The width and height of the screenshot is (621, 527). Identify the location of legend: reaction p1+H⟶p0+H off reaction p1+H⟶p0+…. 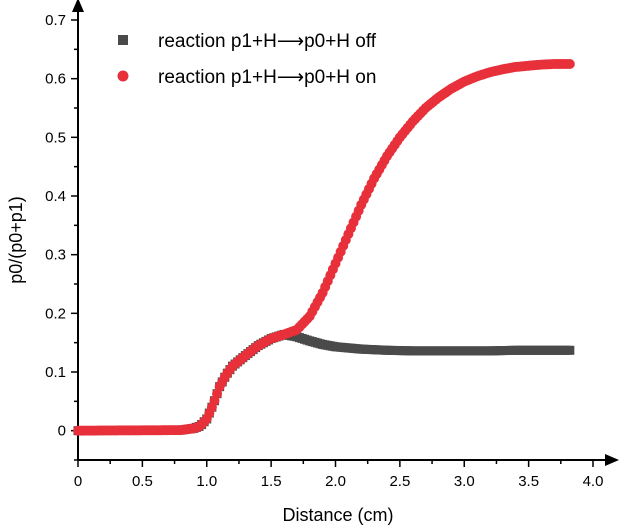
(247, 59).